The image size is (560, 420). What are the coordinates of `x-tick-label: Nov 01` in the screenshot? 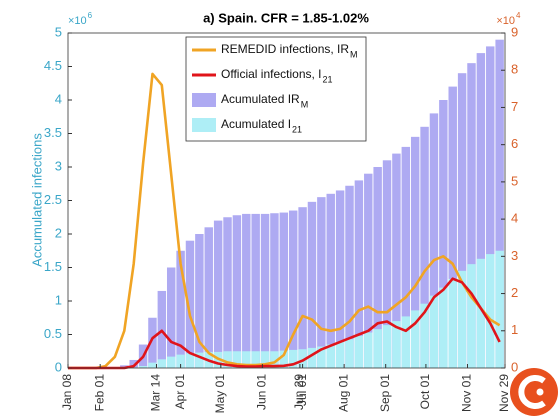 It's located at (467, 393).